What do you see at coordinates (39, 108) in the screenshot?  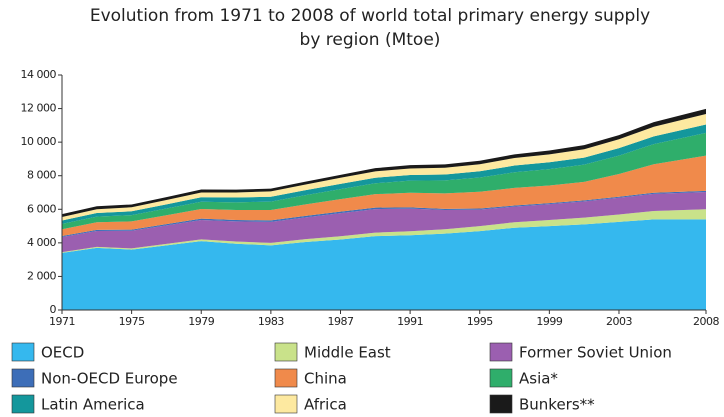 I see `y-tick-label: 12 000` at bounding box center [39, 108].